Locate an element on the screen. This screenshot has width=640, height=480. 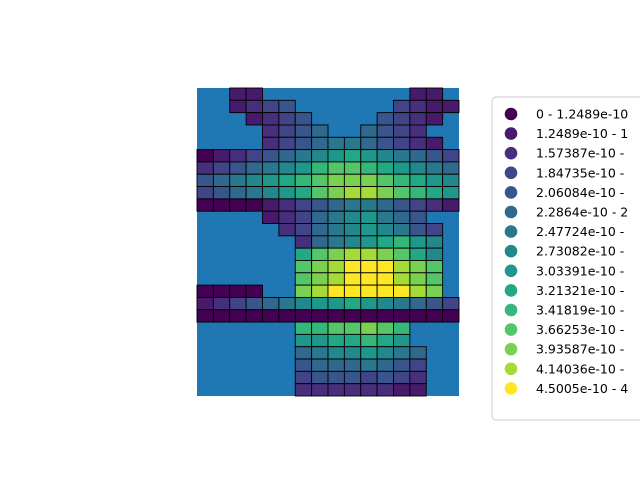
legend-label: 1.2489e-10 - 1 is located at coordinates (582, 133).